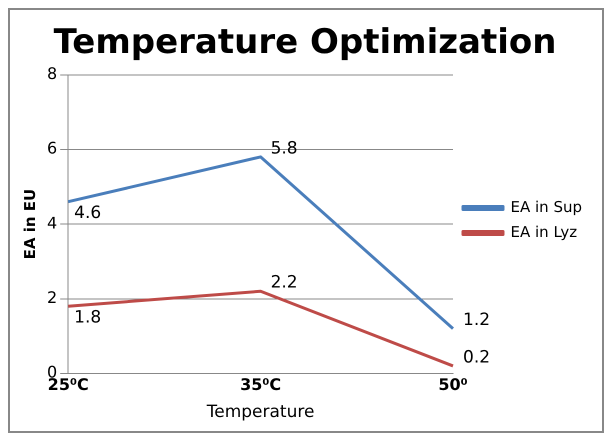  I want to click on y-tick-label: 2, so click(52, 297).